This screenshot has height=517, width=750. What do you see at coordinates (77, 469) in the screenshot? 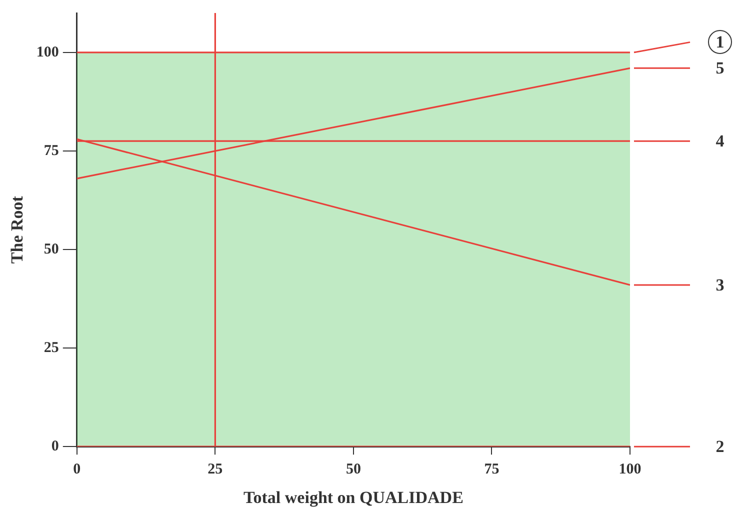
I see `x-tick-label: 0` at bounding box center [77, 469].